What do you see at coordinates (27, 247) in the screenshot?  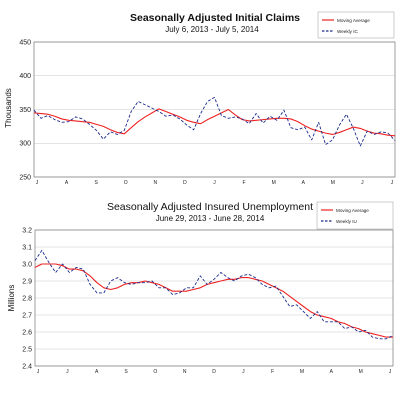 I see `y-tick-label: 3.1` at bounding box center [27, 247].